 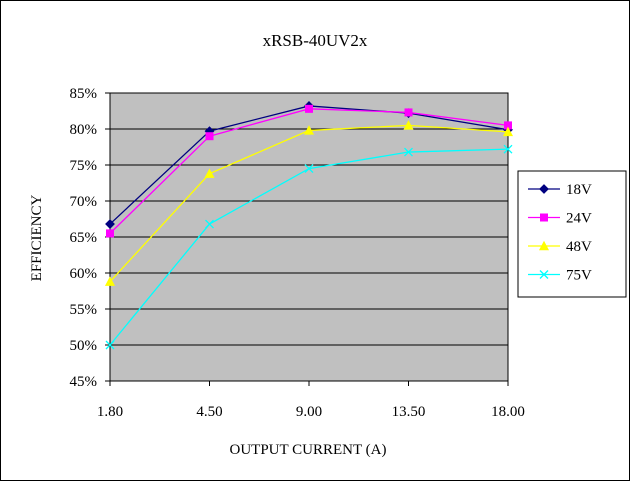 I want to click on legend-box, so click(x=572, y=234).